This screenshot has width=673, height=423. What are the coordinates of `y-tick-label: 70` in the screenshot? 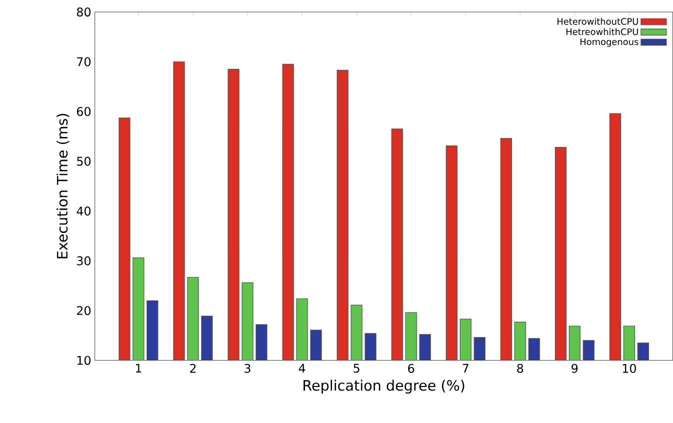 It's located at (84, 61).